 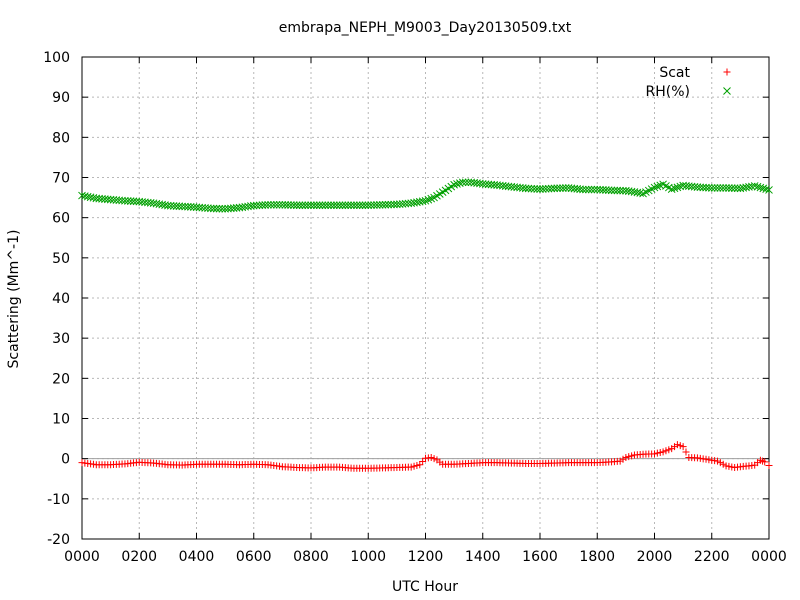 I want to click on legend-label: RH(%), so click(x=668, y=92).